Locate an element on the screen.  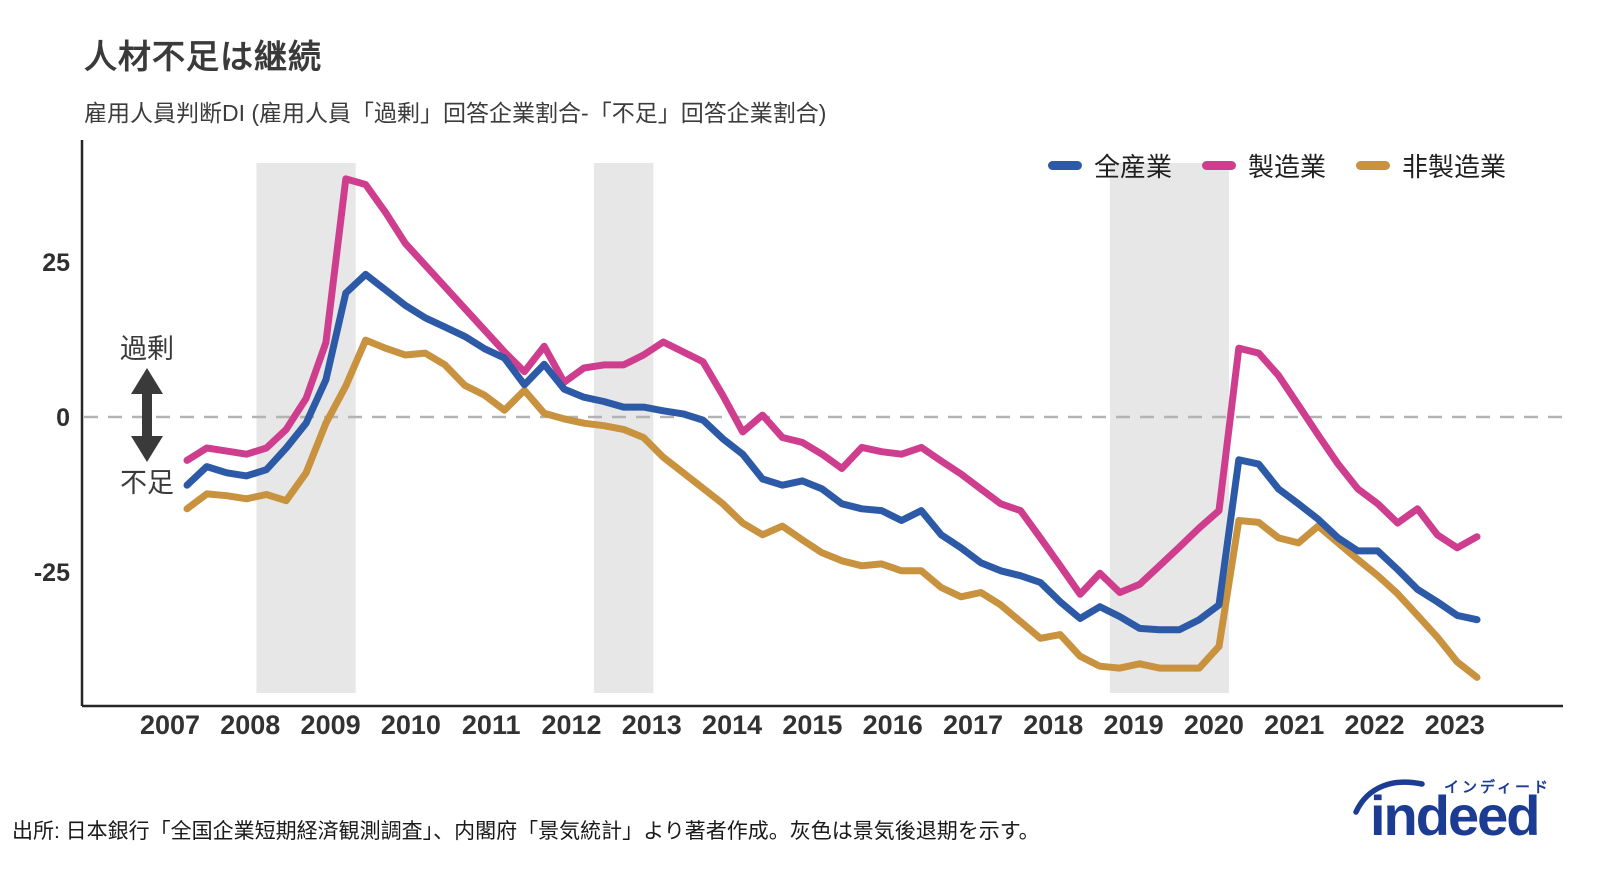
indeed-logo-wordmark: indeed is located at coordinates (1455, 815).